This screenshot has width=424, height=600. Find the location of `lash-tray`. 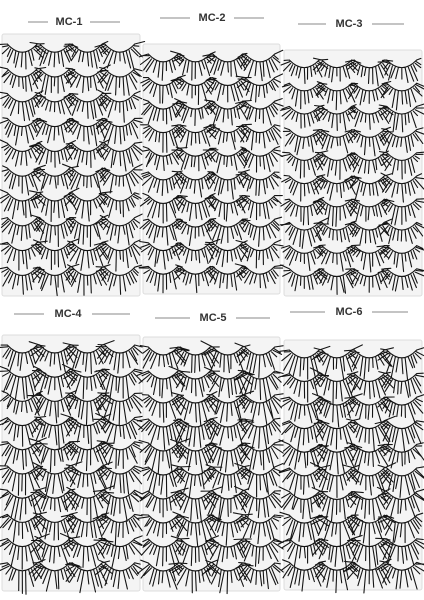

lash-tray is located at coordinates (350, 466).